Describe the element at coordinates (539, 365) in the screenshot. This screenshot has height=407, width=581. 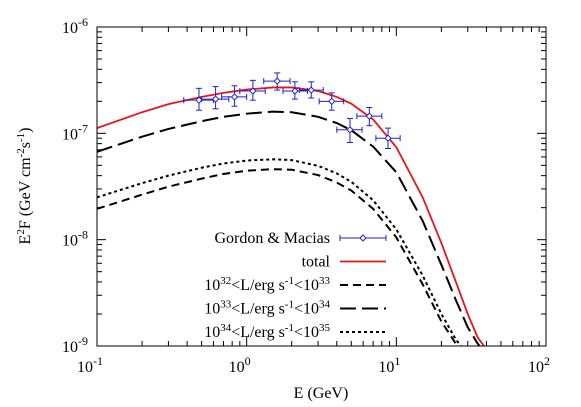
I see `x-tick-label: 10²` at that location.